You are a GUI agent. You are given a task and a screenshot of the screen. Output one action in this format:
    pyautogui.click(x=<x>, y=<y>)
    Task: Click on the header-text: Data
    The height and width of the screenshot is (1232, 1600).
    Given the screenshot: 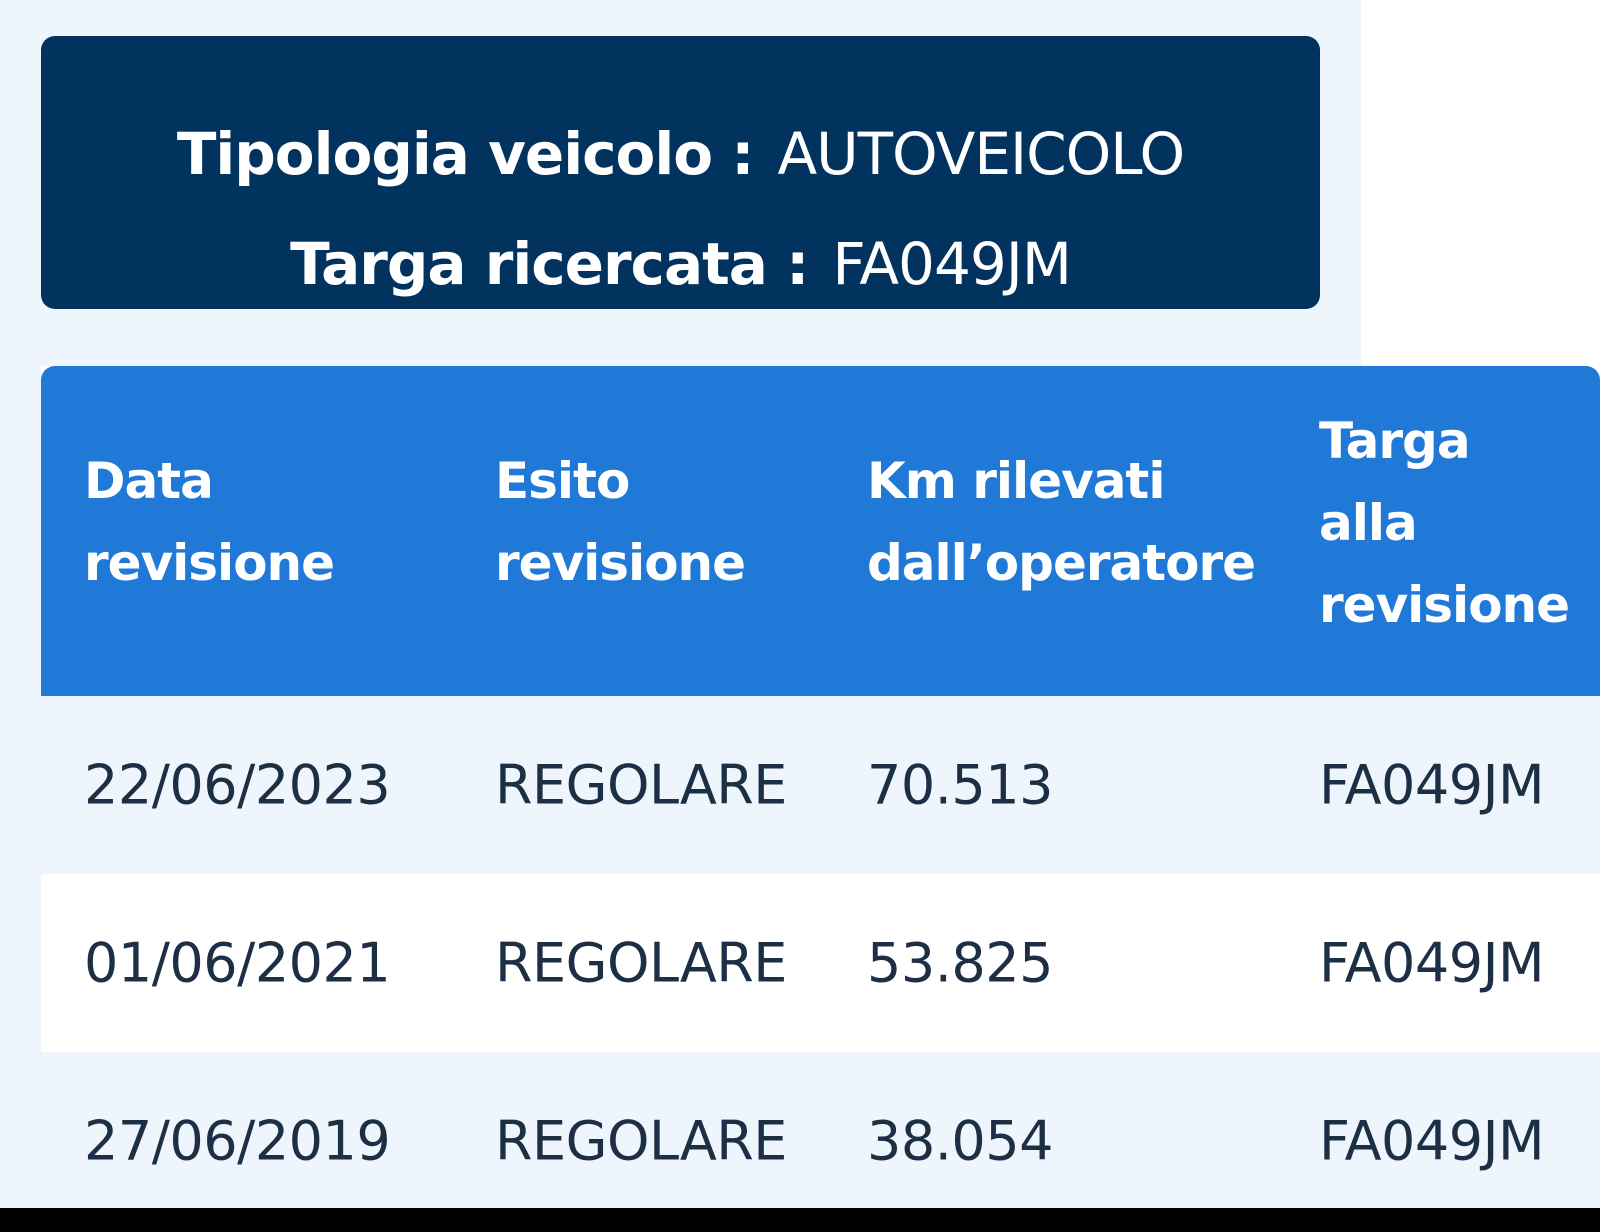 What is the action you would take?
    pyautogui.click(x=149, y=481)
    